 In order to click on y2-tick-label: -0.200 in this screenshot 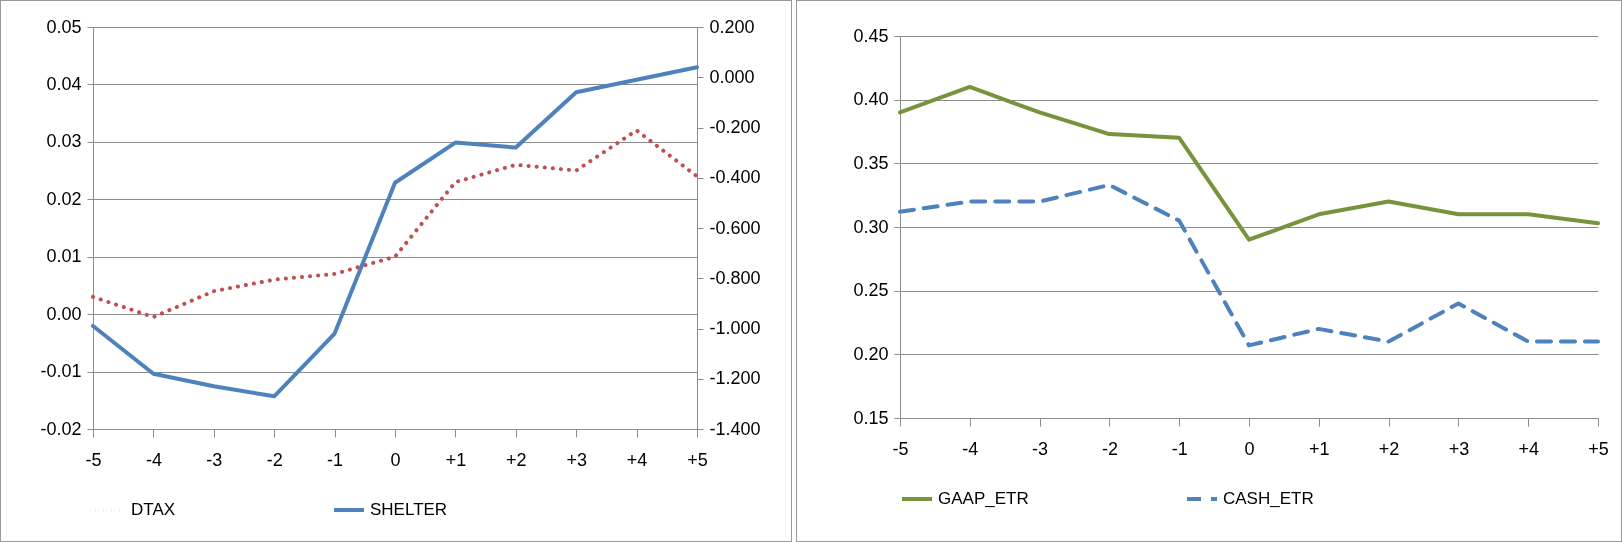, I will do `click(735, 127)`.